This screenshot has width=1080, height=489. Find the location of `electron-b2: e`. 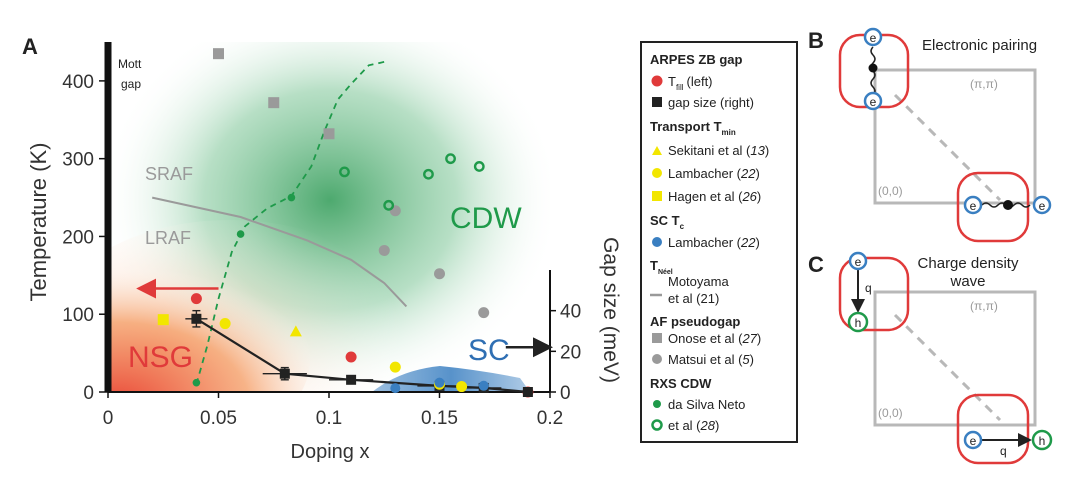

electron-b2: e is located at coordinates (873, 101).